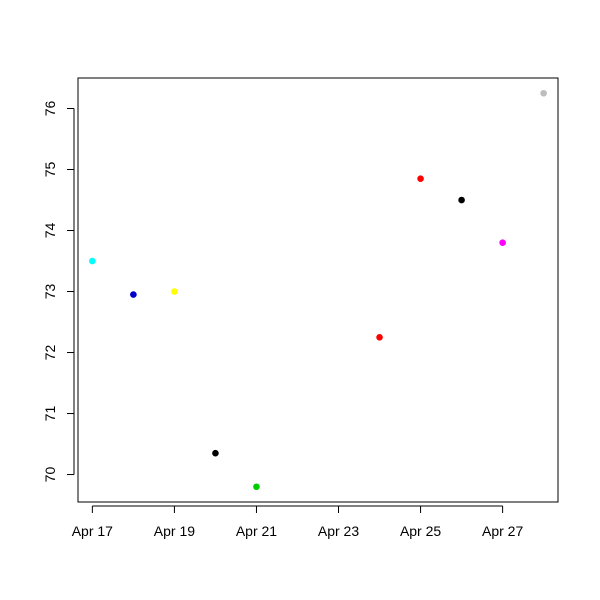 Image resolution: width=600 pixels, height=600 pixels. I want to click on x-tick-label: Apr 23, so click(338, 531).